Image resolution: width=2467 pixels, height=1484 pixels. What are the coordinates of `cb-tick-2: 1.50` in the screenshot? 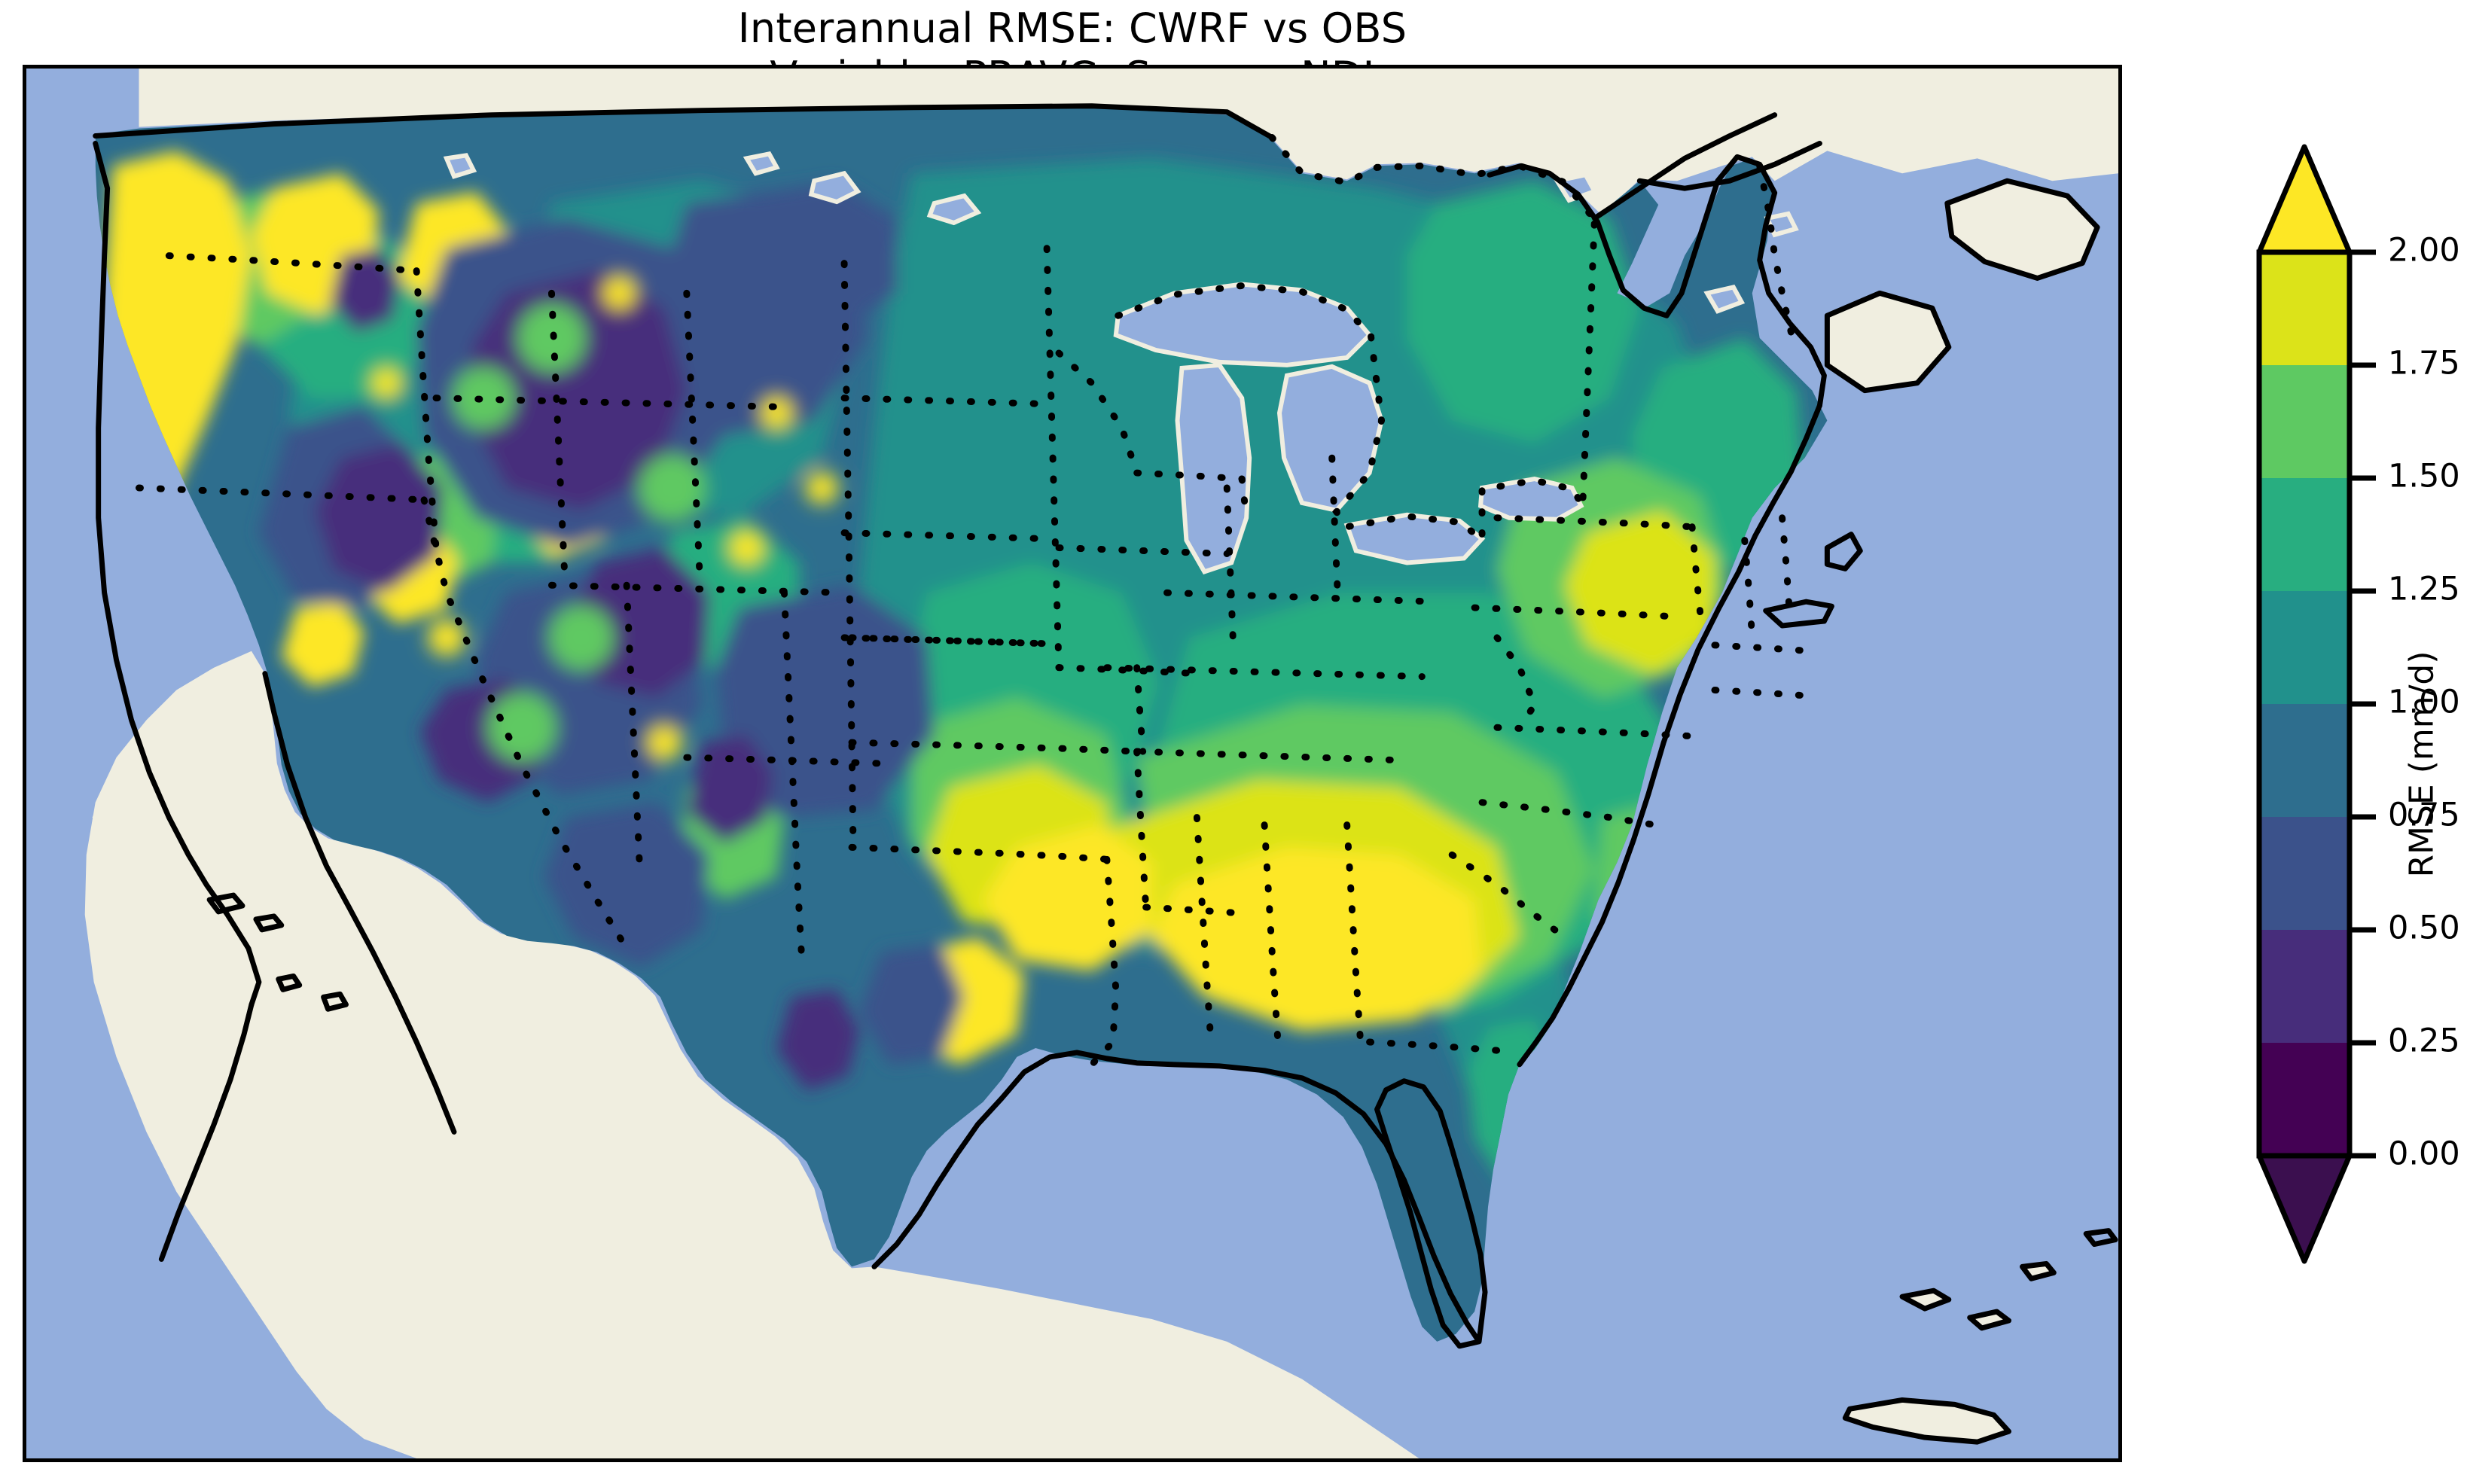 It's located at (2424, 476).